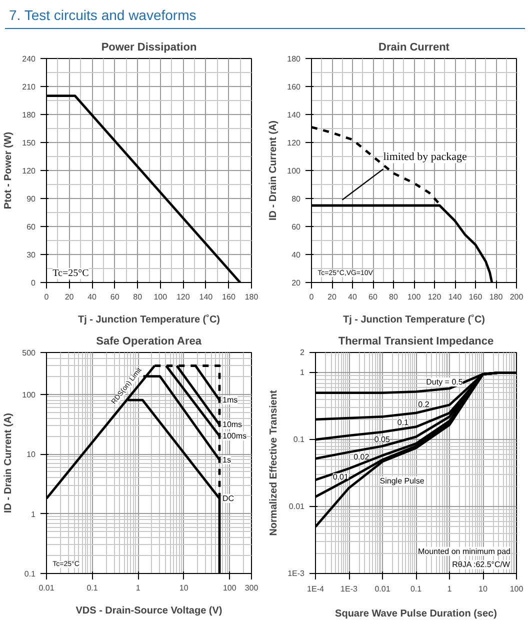 This screenshot has height=630, width=530. Describe the element at coordinates (29, 87) in the screenshot. I see `y-tick-label: 210` at that location.